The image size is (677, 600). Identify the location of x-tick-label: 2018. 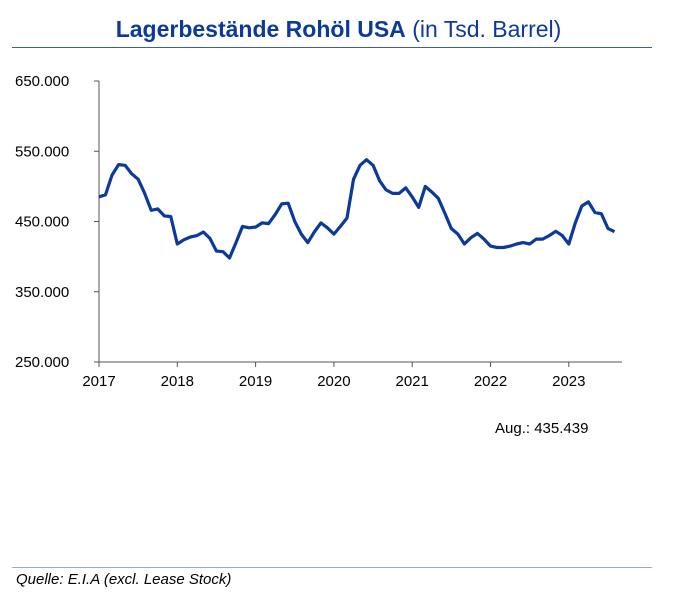
(177, 381).